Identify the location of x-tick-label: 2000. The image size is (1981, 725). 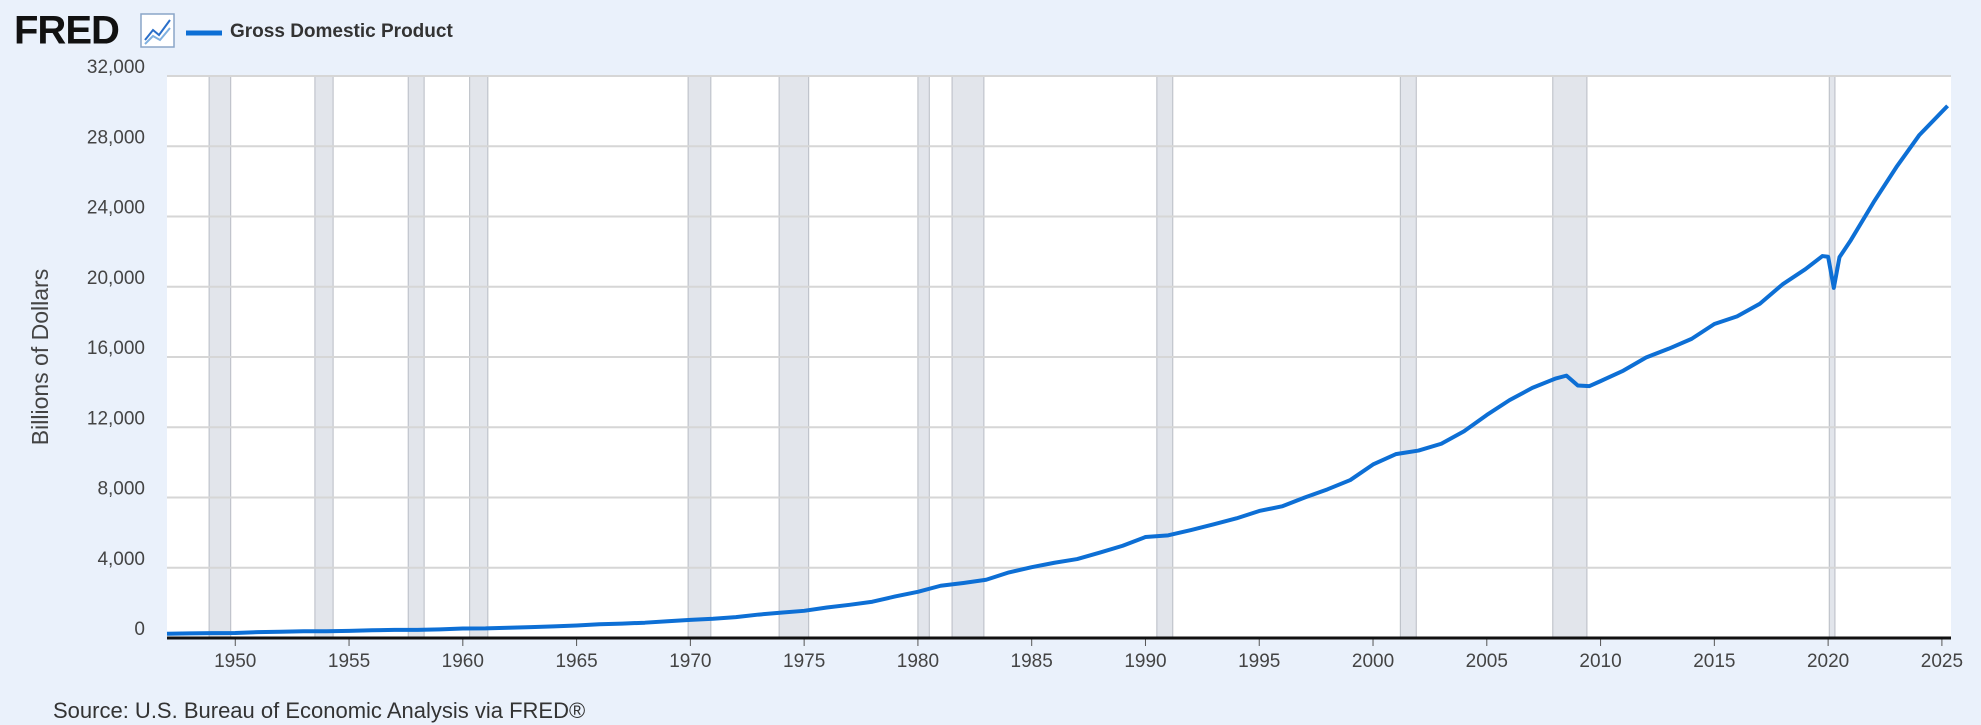
(1373, 661).